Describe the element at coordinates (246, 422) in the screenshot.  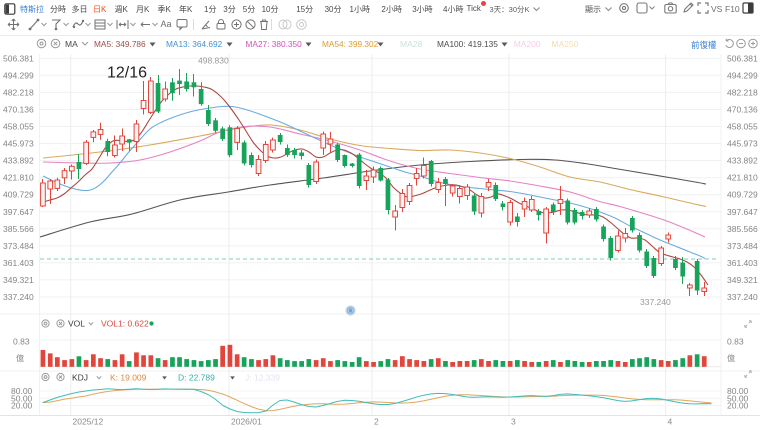
I see `svg-text: 2026/01` at that location.